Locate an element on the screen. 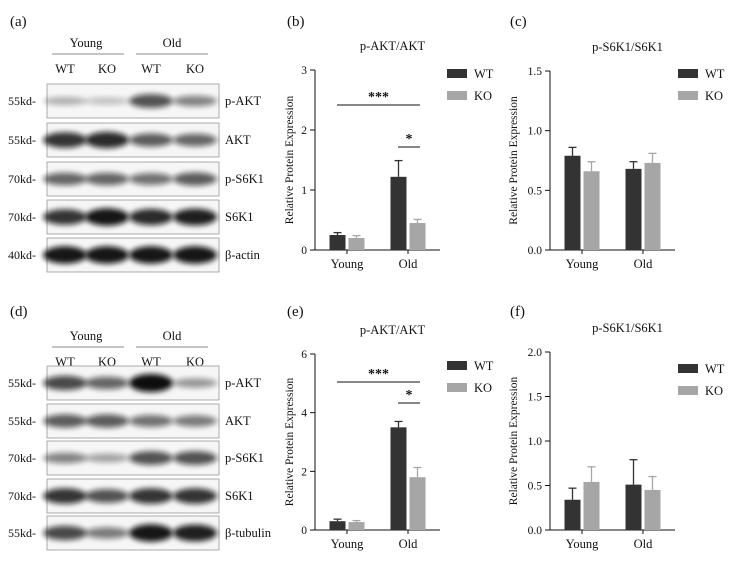 Image resolution: width=733 pixels, height=567 pixels. panel-label-d: (d) is located at coordinates (19, 312).